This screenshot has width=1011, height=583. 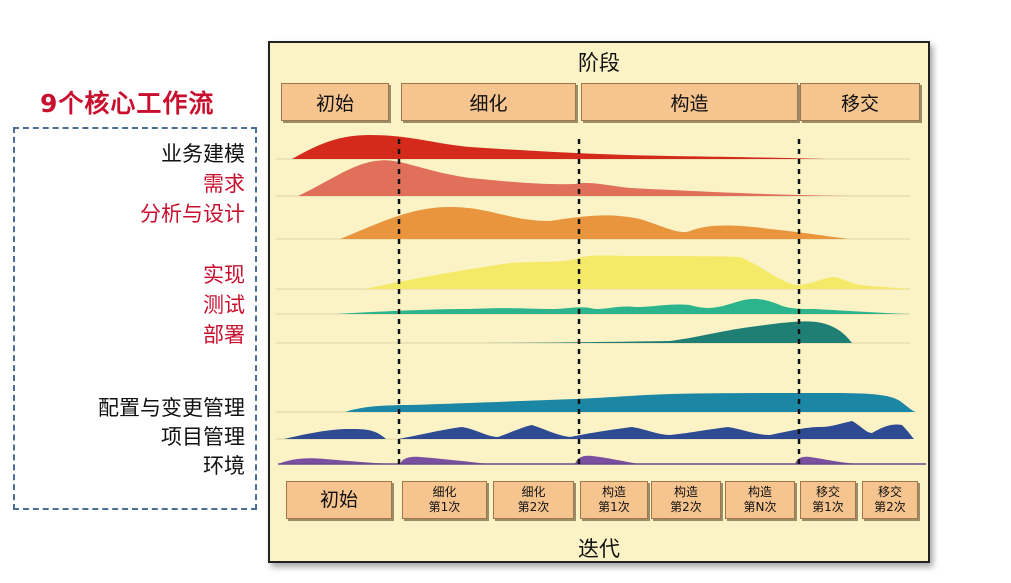 I want to click on workflow-label: 配置与变更管理, so click(x=171, y=408).